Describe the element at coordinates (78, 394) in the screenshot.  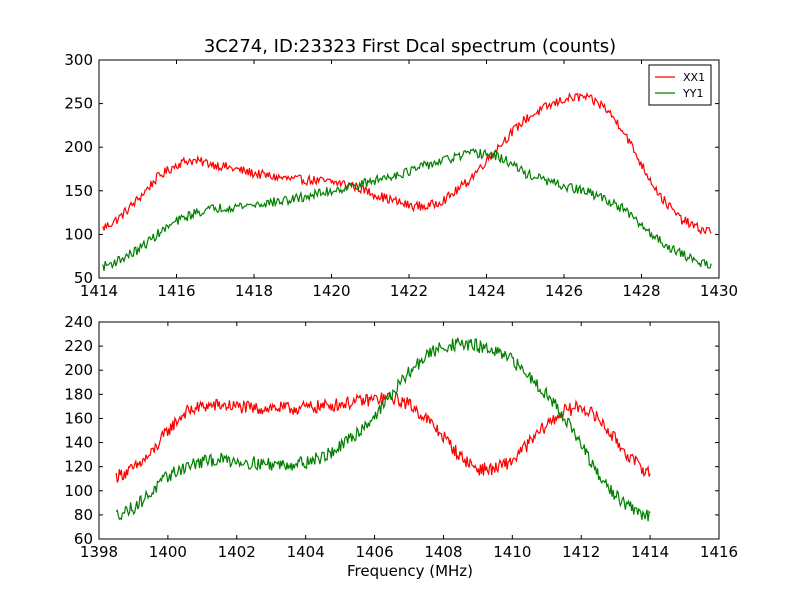
I see `bottom-chart-y-tick-label: 180` at that location.